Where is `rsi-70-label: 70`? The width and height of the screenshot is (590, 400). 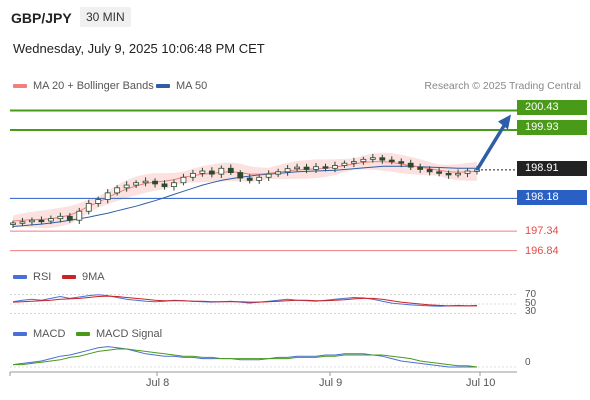 rsi-70-label: 70 is located at coordinates (531, 294).